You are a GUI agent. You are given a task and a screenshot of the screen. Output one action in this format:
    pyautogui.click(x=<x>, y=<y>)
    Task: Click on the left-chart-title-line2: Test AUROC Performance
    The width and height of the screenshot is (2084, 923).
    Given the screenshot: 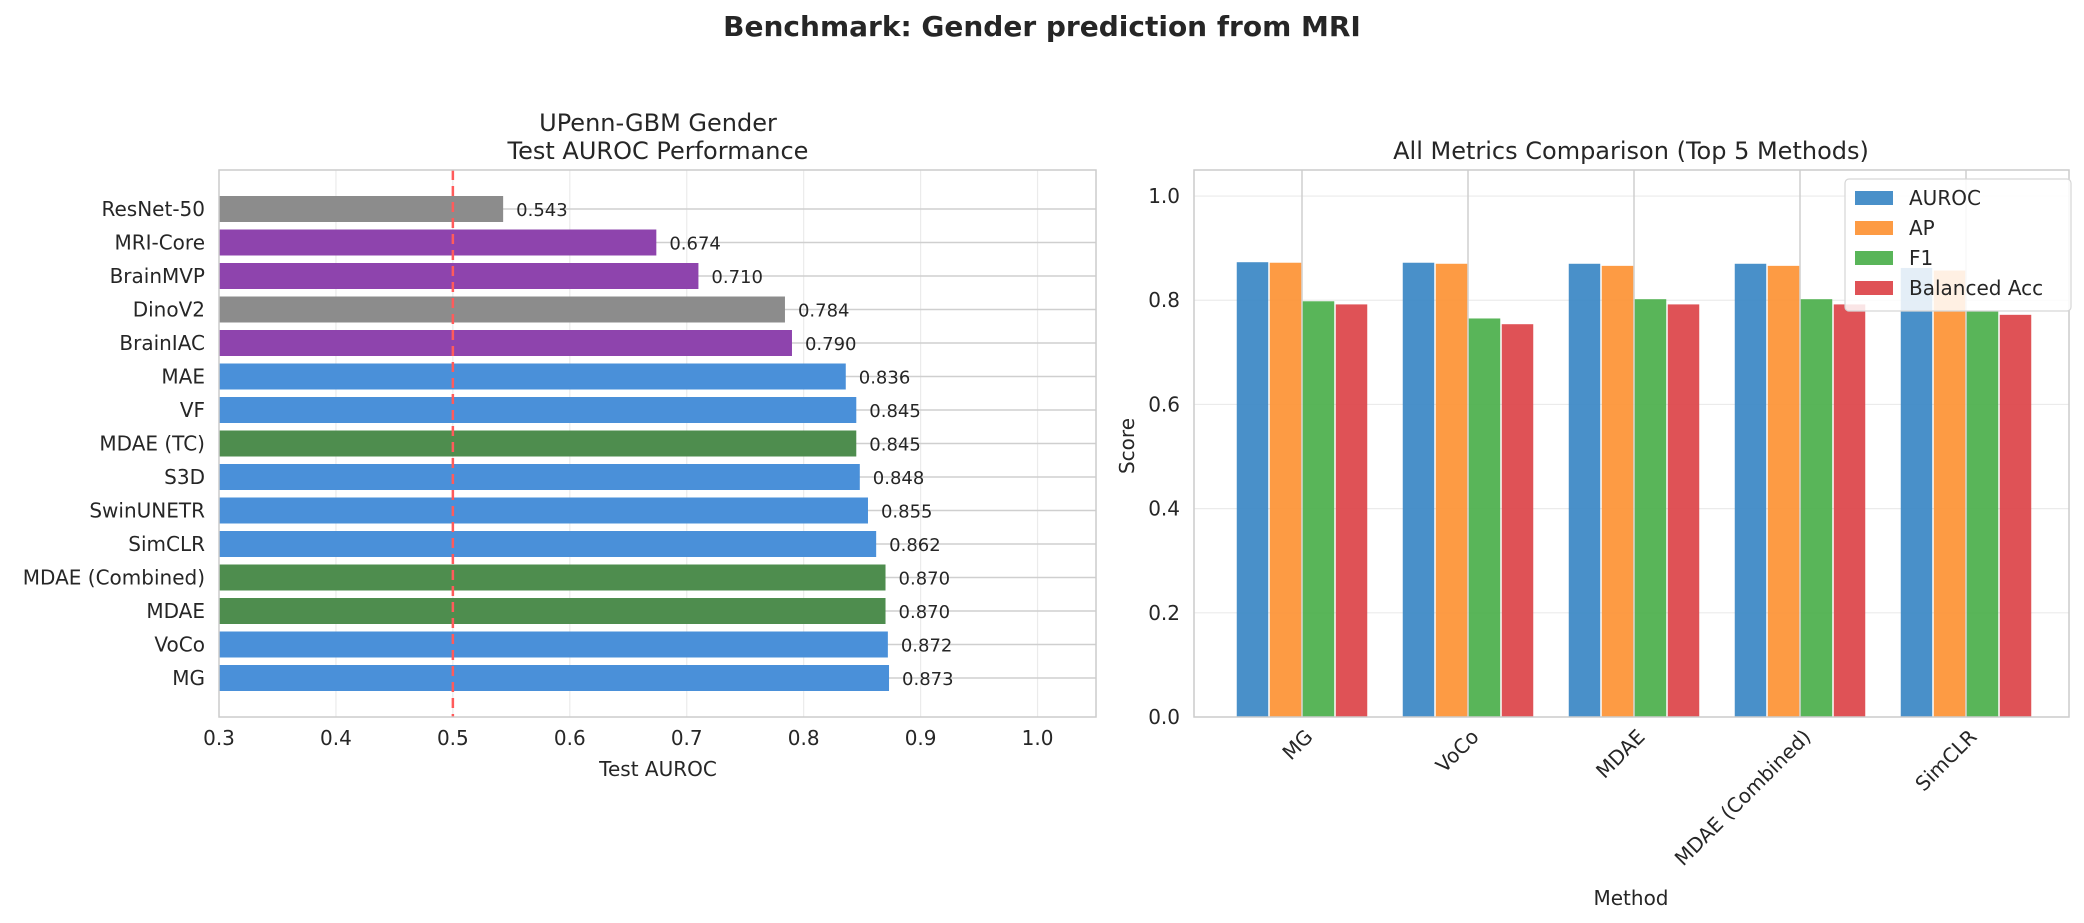 What is the action you would take?
    pyautogui.click(x=658, y=151)
    